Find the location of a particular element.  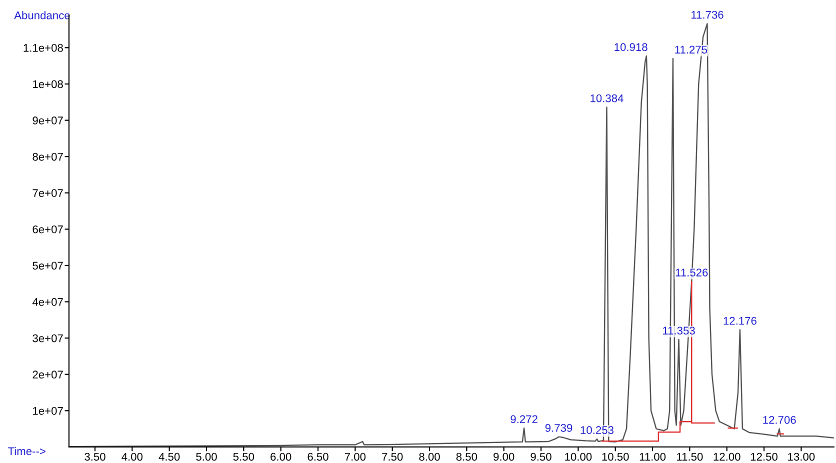

x-tick-label: 7.50 is located at coordinates (392, 456).